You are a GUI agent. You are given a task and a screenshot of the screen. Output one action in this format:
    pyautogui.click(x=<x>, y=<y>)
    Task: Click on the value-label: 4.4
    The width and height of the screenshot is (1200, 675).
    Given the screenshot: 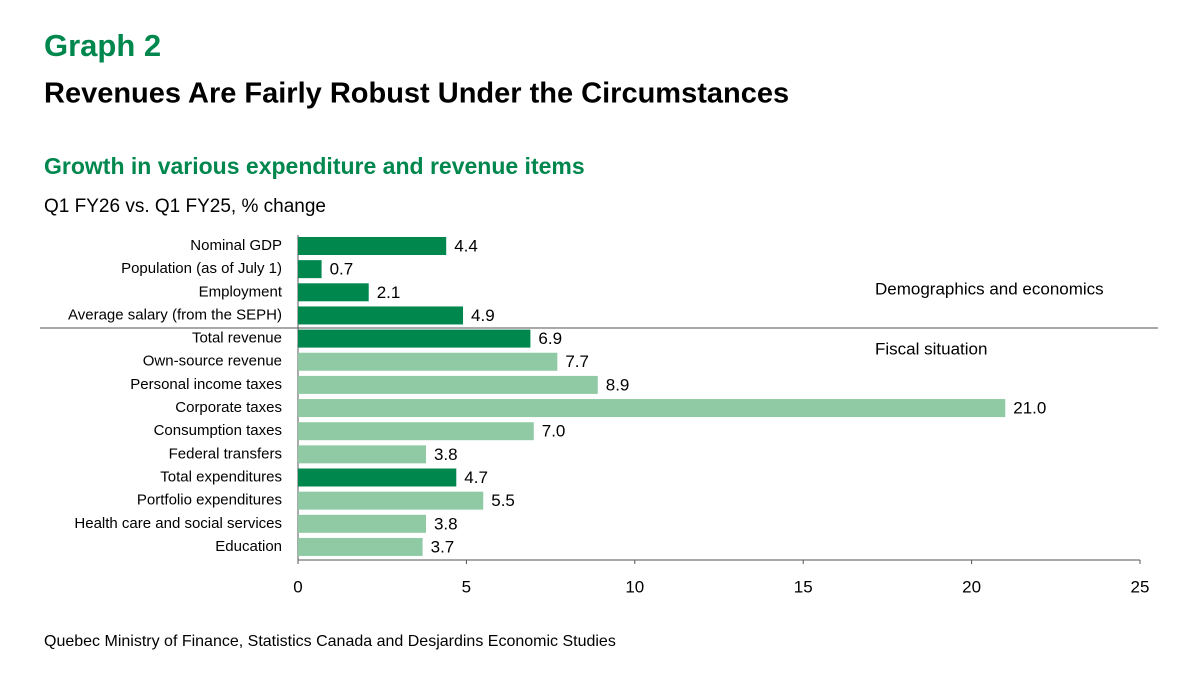 What is the action you would take?
    pyautogui.click(x=466, y=245)
    